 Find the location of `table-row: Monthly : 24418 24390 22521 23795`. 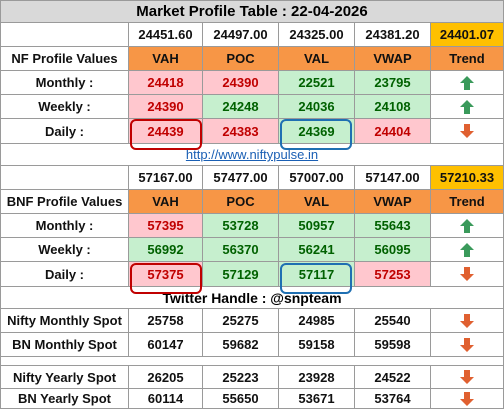

table-row: Monthly : 24418 24390 22521 23795 is located at coordinates (252, 82).